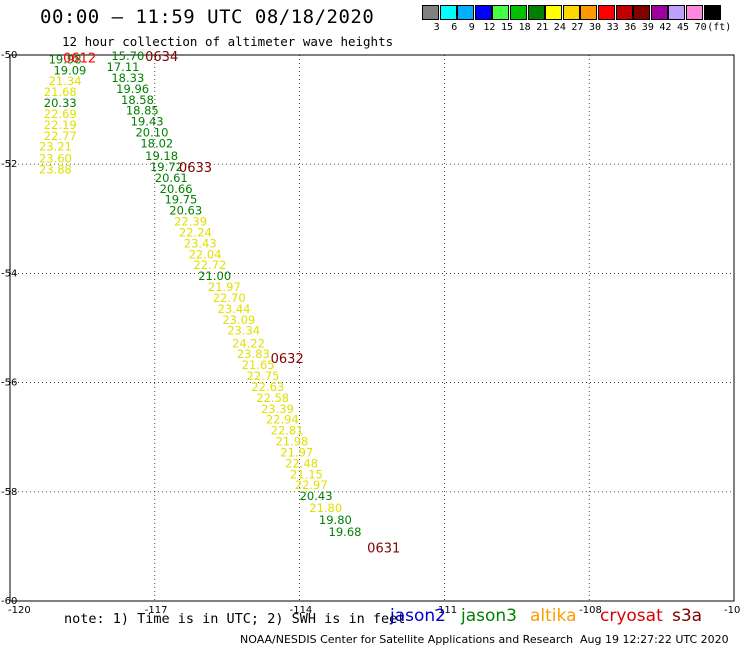 The width and height of the screenshot is (740, 650). What do you see at coordinates (301, 610) in the screenshot?
I see `lon-tick-label: -114` at bounding box center [301, 610].